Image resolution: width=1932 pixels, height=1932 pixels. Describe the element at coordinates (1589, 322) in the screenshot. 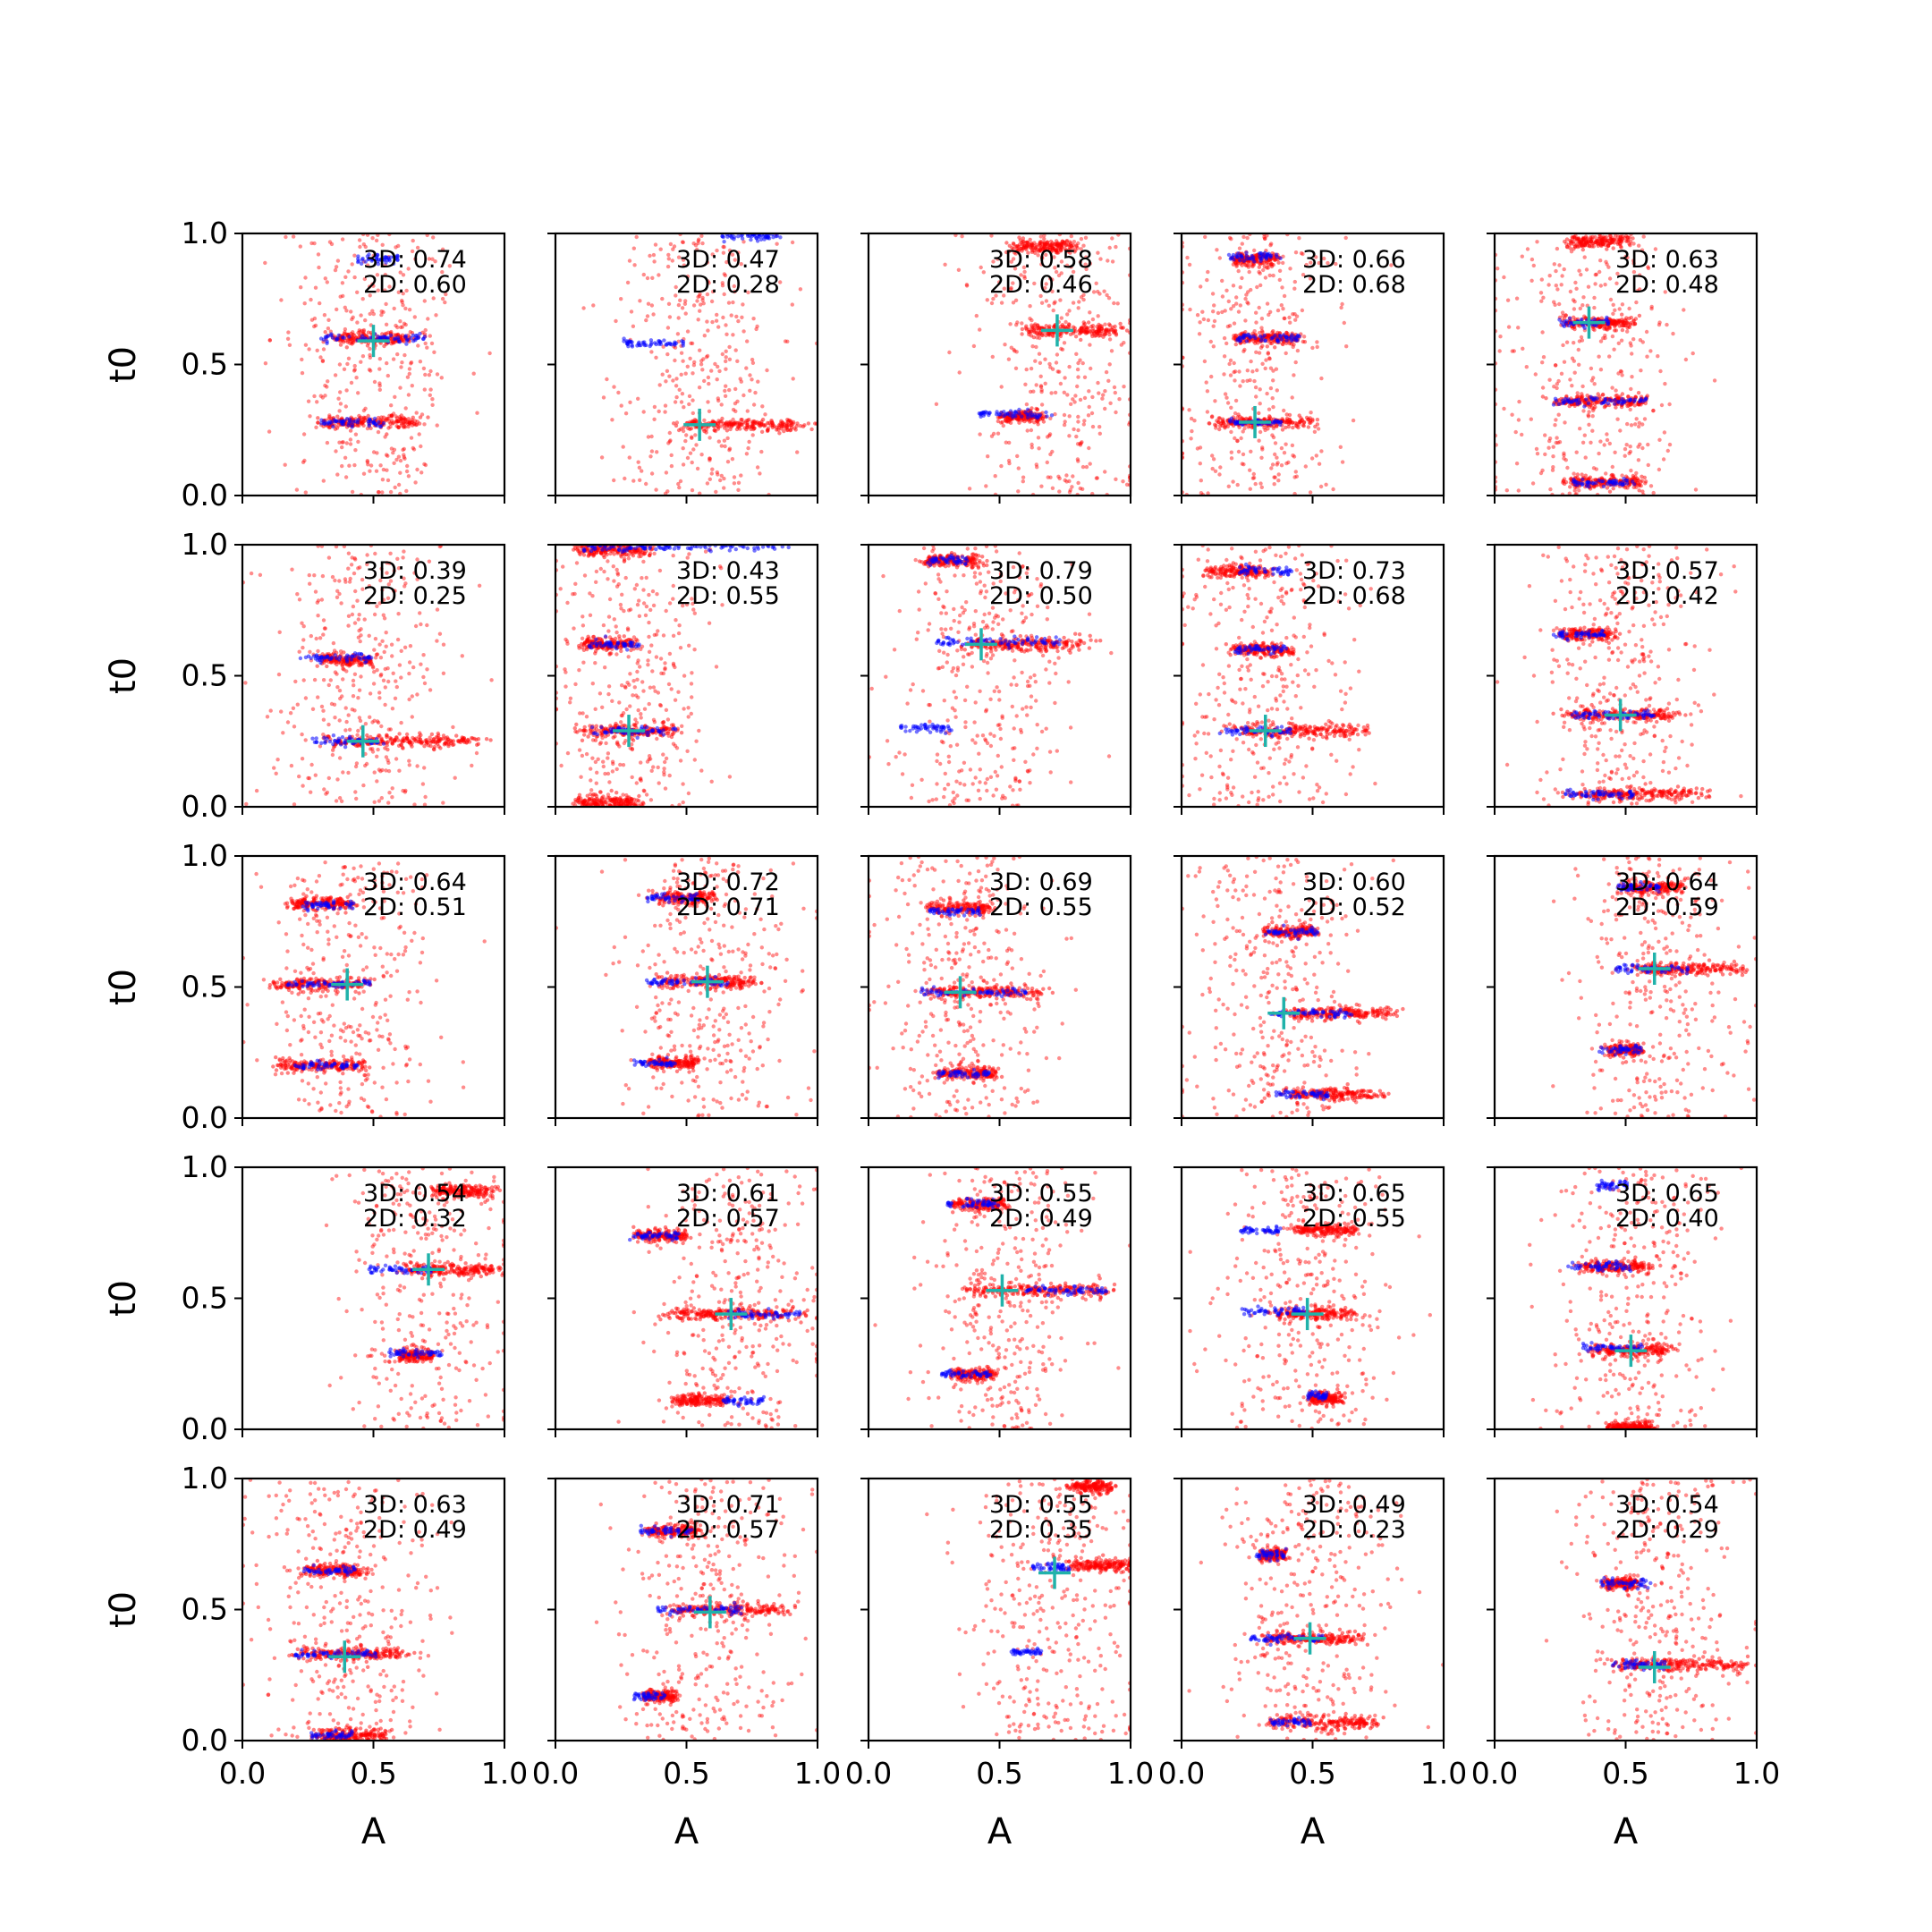

I see `true-value-marker` at that location.